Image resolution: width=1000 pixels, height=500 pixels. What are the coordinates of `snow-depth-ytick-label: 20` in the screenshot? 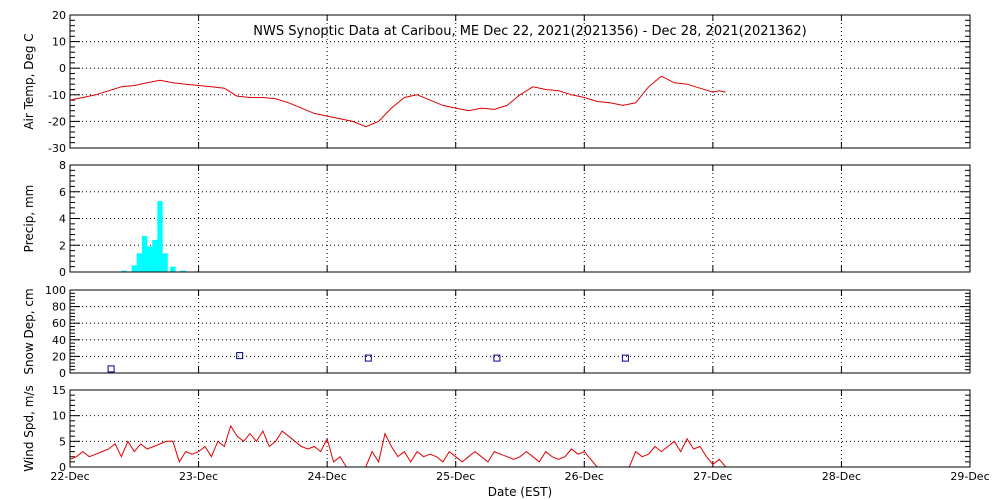 It's located at (59, 356).